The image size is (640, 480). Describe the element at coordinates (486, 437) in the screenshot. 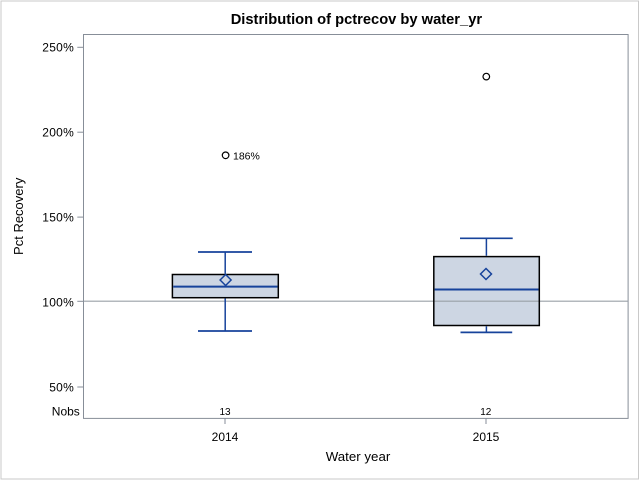

I see `svg-text: 2015` at that location.